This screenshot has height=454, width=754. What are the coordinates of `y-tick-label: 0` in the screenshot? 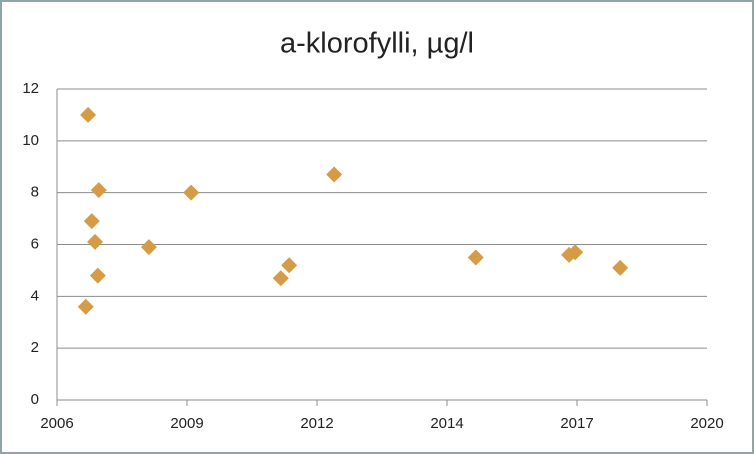 It's located at (35, 399).